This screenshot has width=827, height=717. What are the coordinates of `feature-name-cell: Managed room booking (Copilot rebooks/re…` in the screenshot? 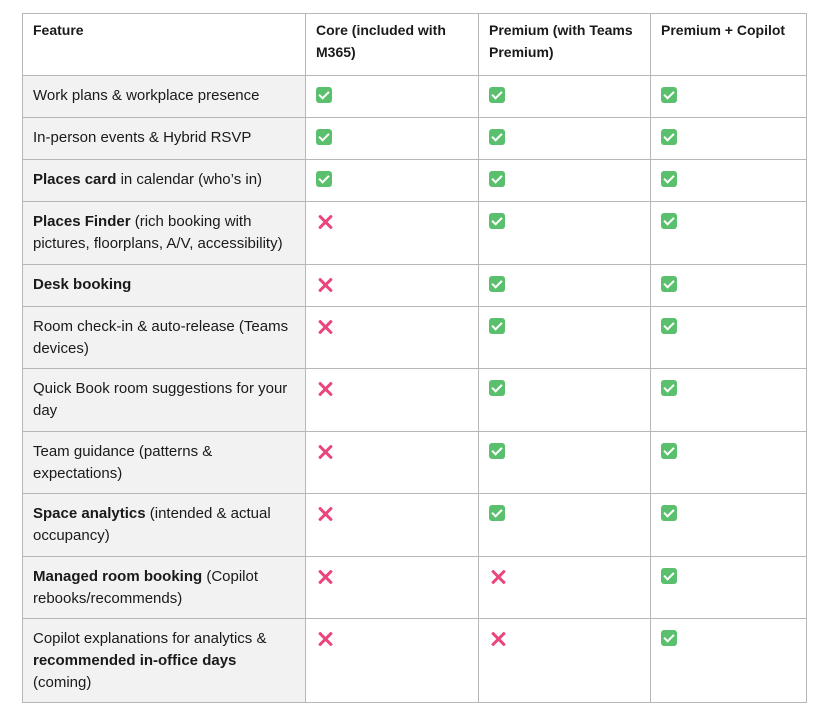 It's located at (164, 587).